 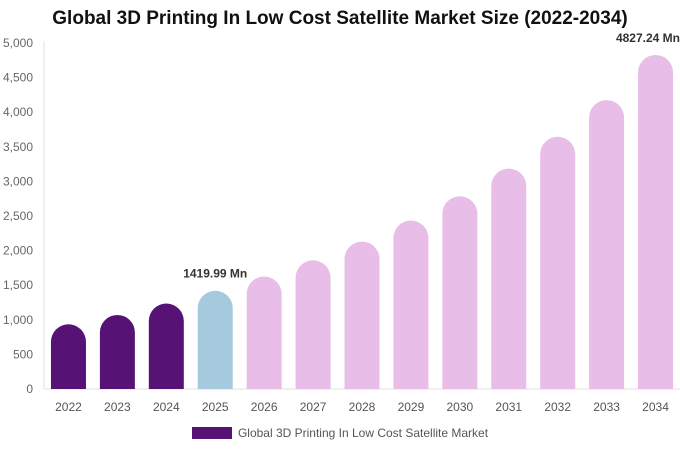 What do you see at coordinates (313, 407) in the screenshot?
I see `x-tick-label: 2027` at bounding box center [313, 407].